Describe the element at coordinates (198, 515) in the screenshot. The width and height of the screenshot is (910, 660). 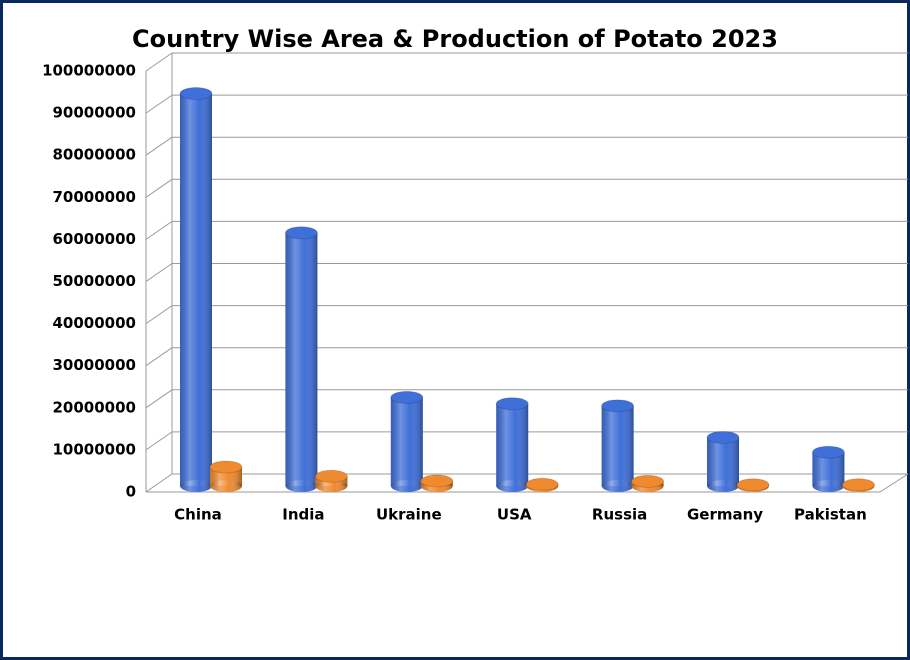
I see `x-tick-label: China` at that location.